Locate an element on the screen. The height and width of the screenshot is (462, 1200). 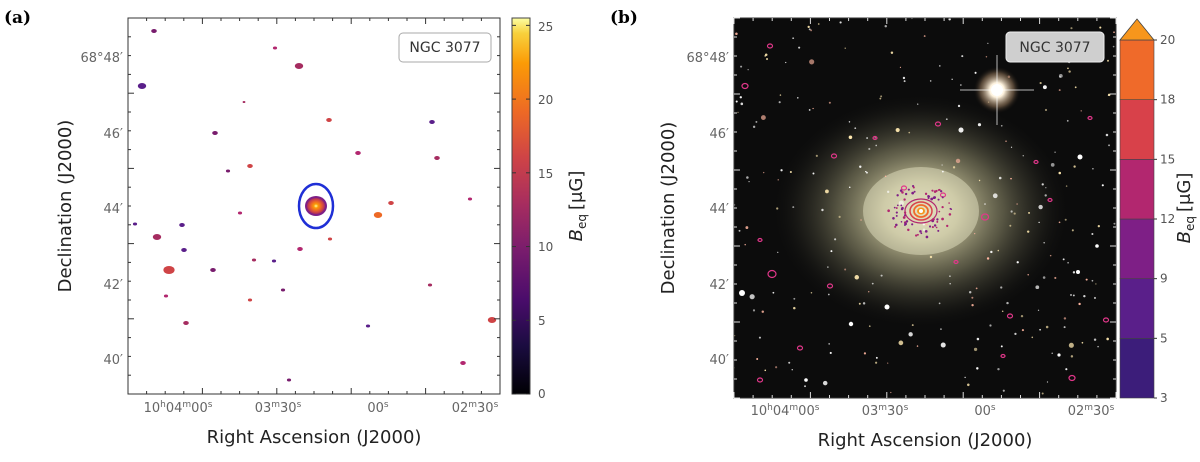
panel-a-colorbar-ticks is located at coordinates (521, 209).